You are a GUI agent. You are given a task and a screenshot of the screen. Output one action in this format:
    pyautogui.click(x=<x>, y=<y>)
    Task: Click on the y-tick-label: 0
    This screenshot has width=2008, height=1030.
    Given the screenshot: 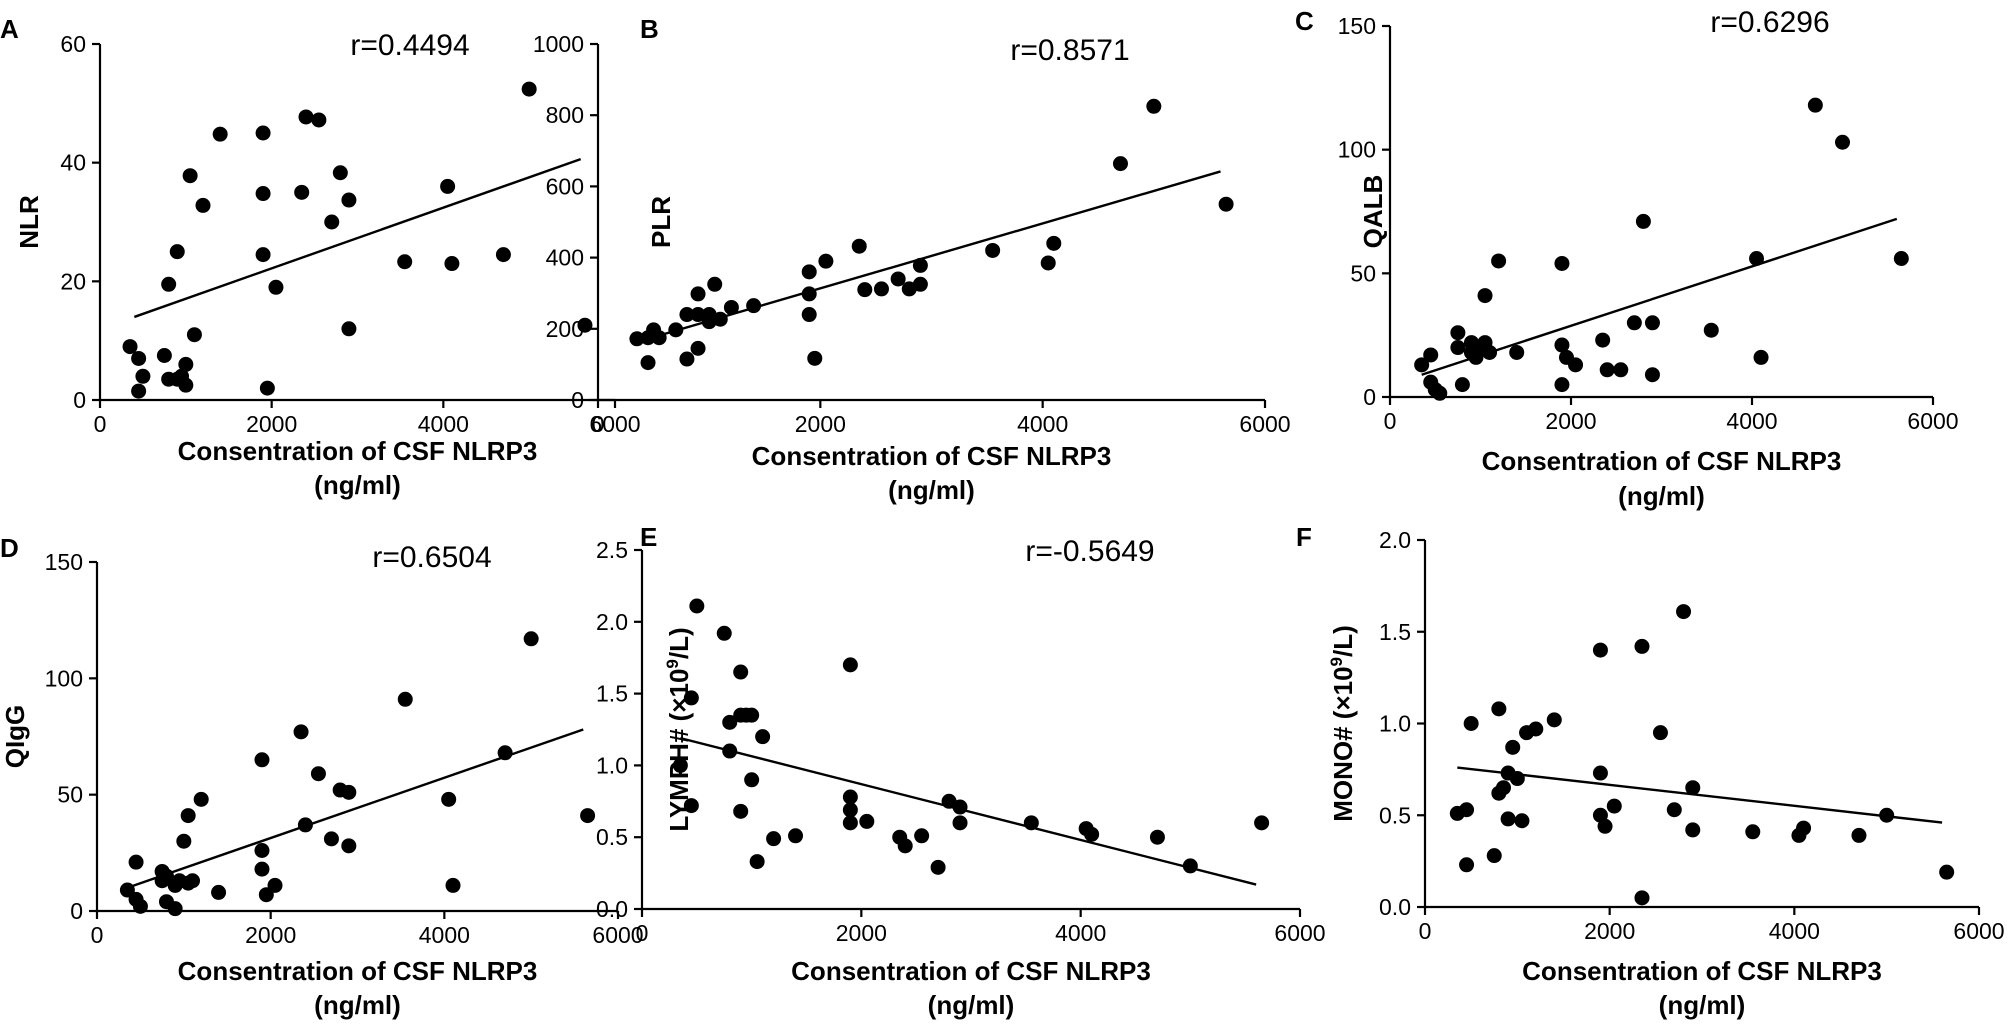 What is the action you would take?
    pyautogui.click(x=79, y=400)
    